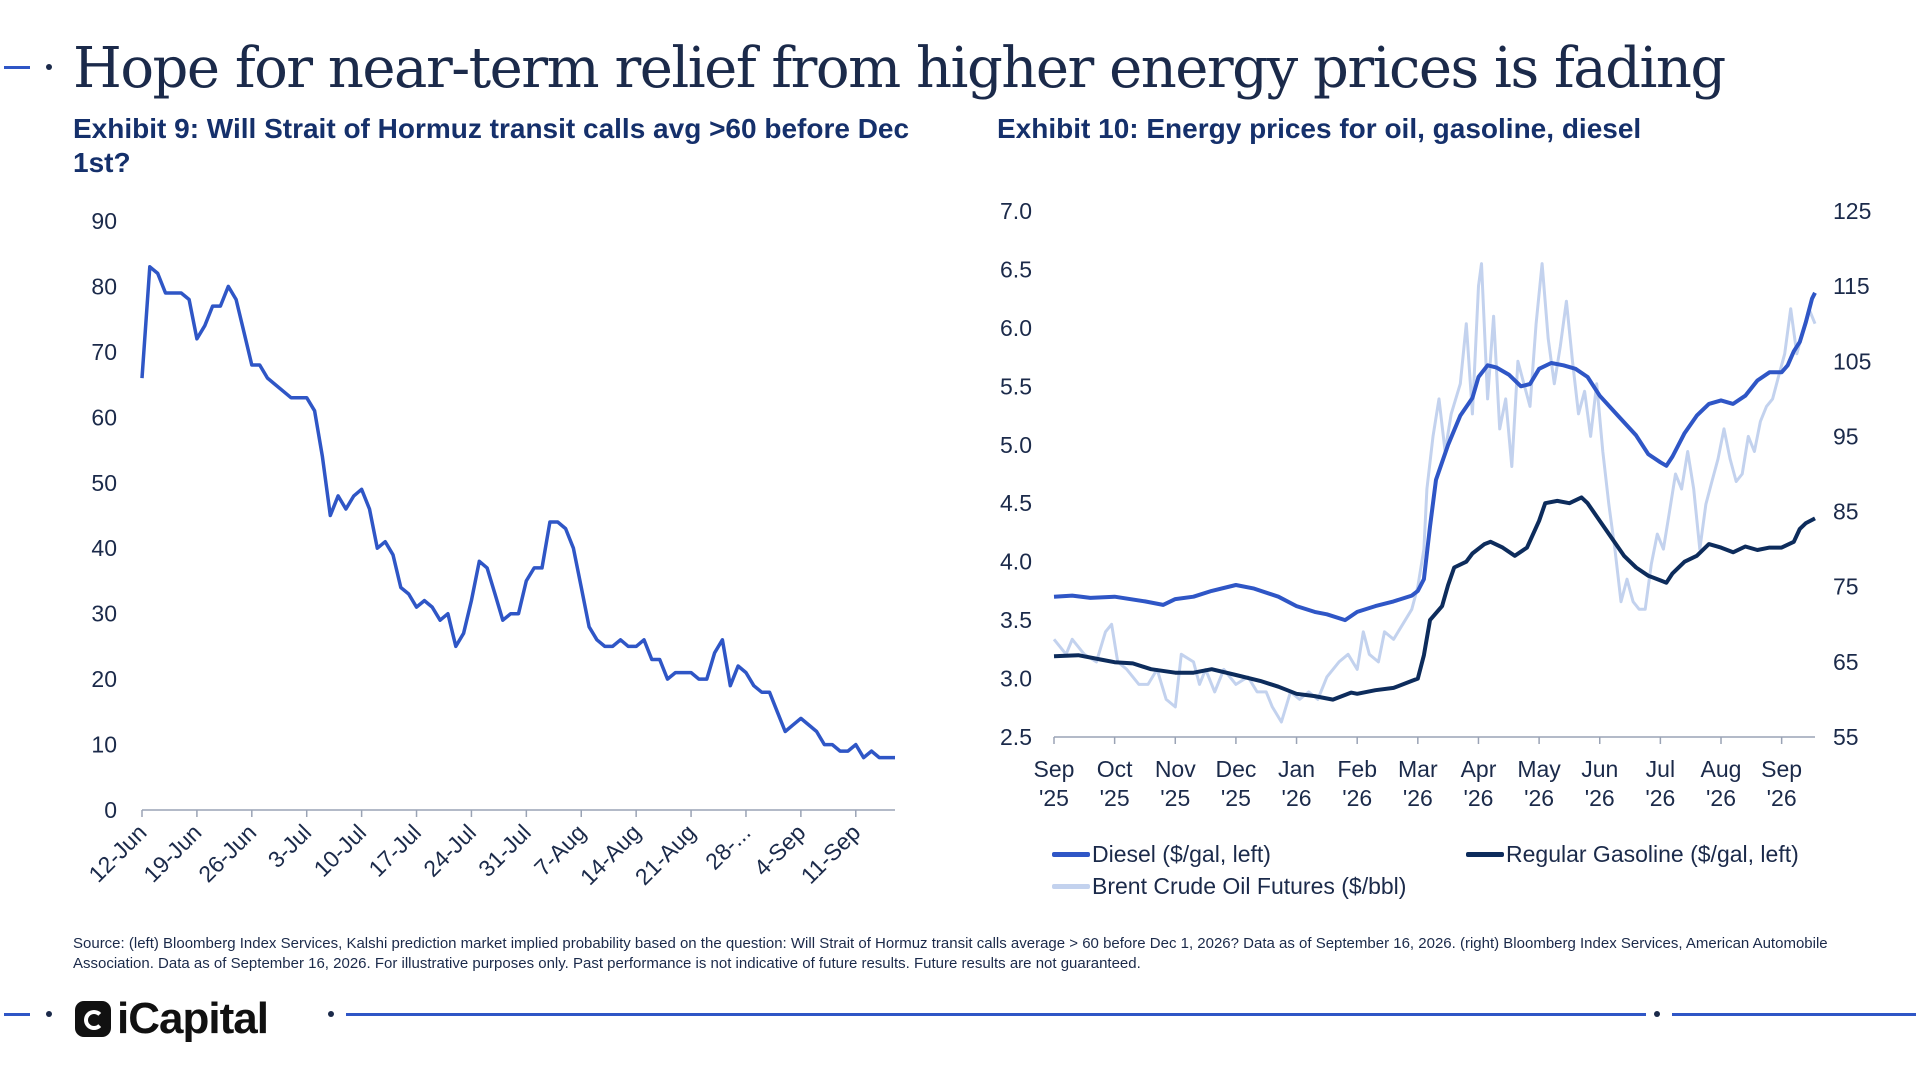 The height and width of the screenshot is (1078, 1920). Describe the element at coordinates (1357, 769) in the screenshot. I see `x-tick-label-month: Feb` at that location.